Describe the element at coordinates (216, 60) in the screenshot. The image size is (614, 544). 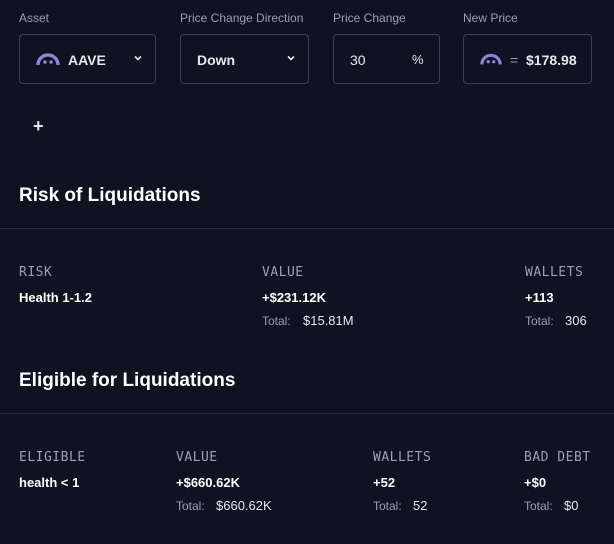
I see `direction-value: Down` at that location.